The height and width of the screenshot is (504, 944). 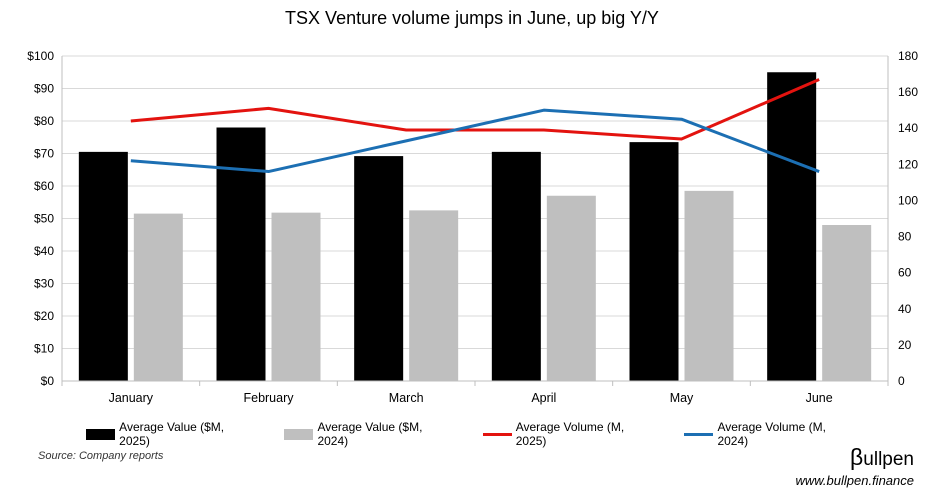 I want to click on legend-item-volume-2025: Average Volume (M, 2025), so click(x=568, y=434).